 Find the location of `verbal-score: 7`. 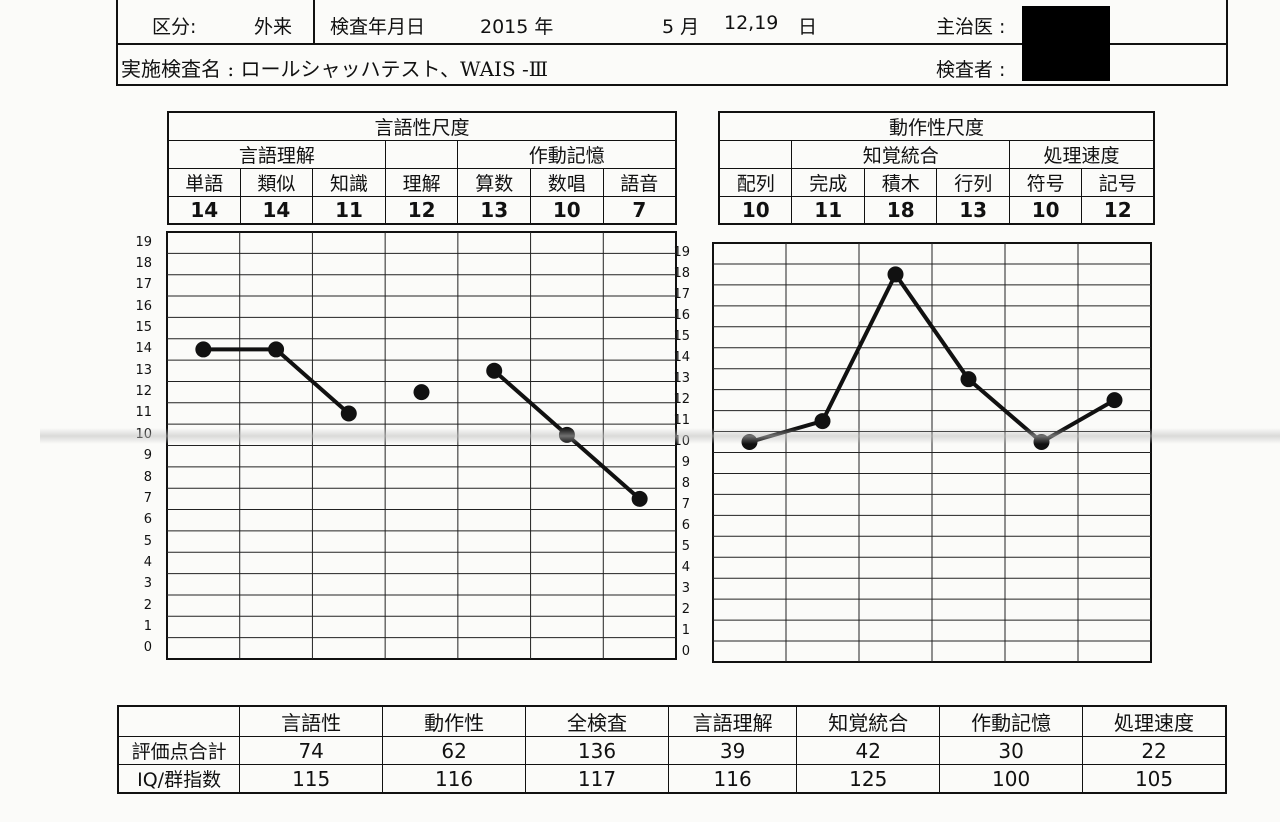

verbal-score: 7 is located at coordinates (639, 210).